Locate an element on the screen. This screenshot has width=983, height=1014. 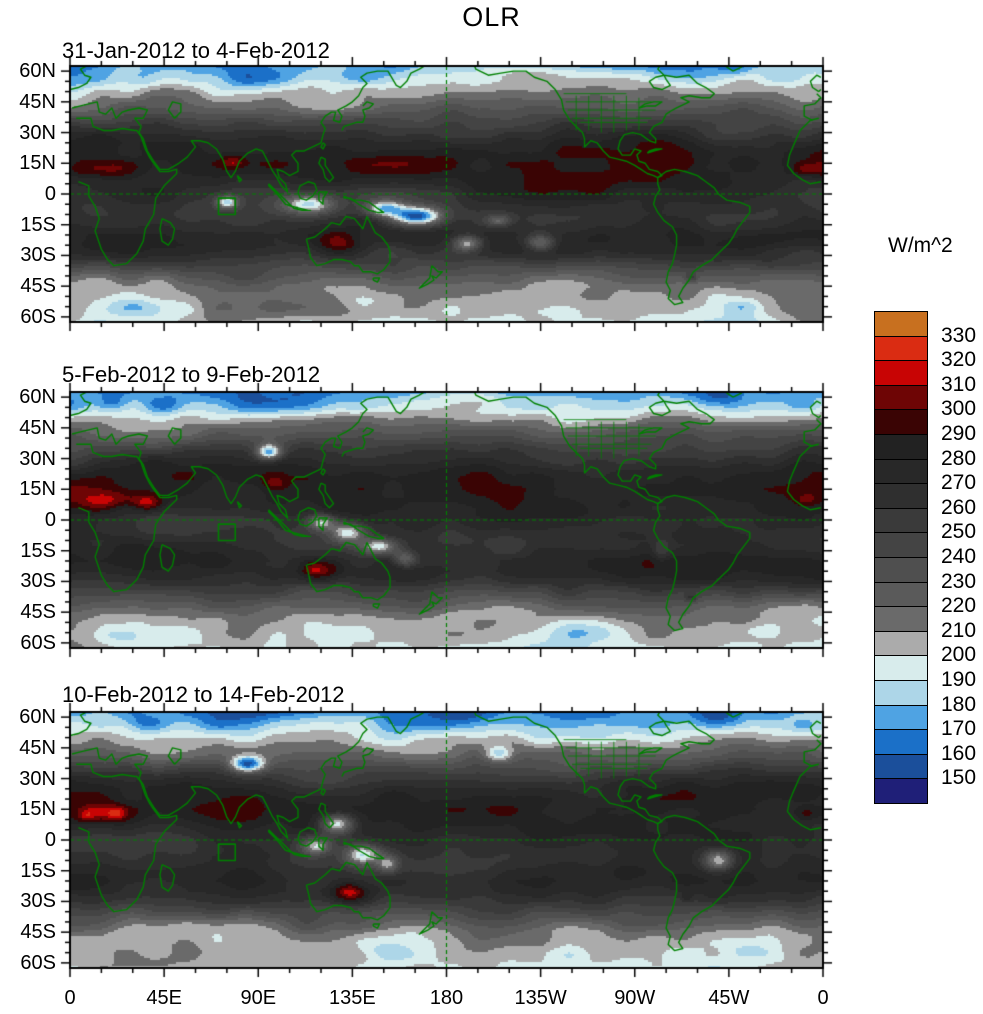
colorbar-tick-label: 200 is located at coordinates (959, 655).